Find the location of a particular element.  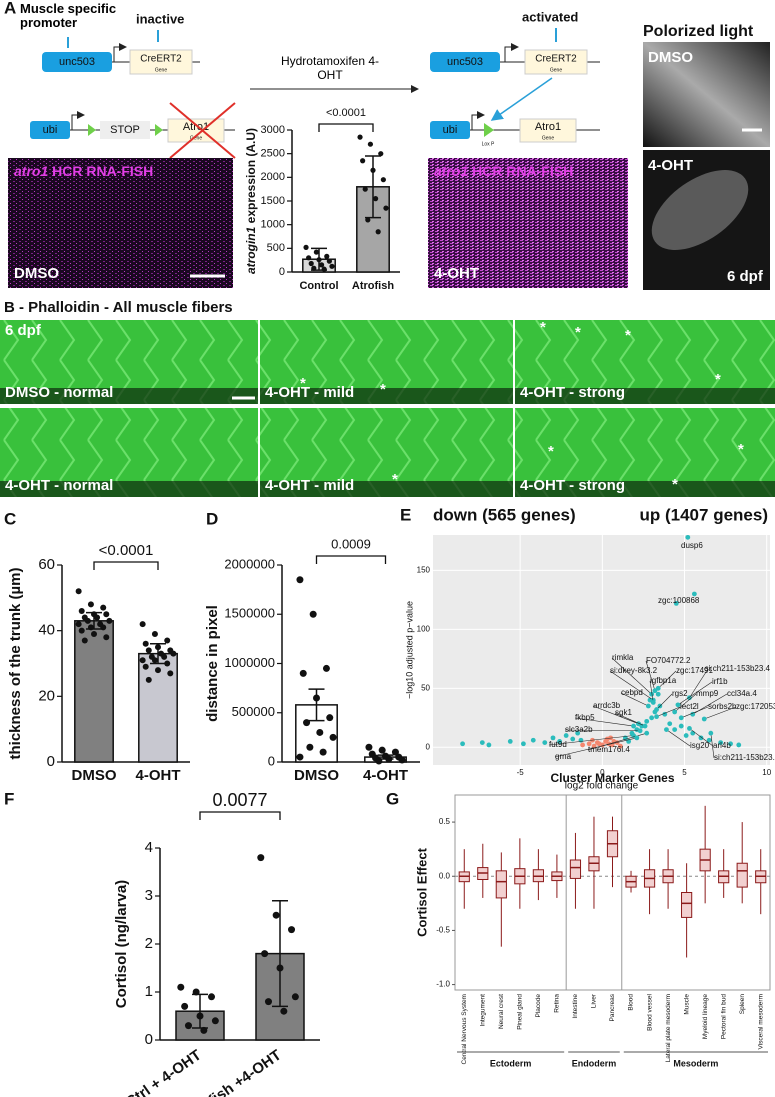

panel-title: B - Phalloidin - All muscle fibers is located at coordinates (118, 307).